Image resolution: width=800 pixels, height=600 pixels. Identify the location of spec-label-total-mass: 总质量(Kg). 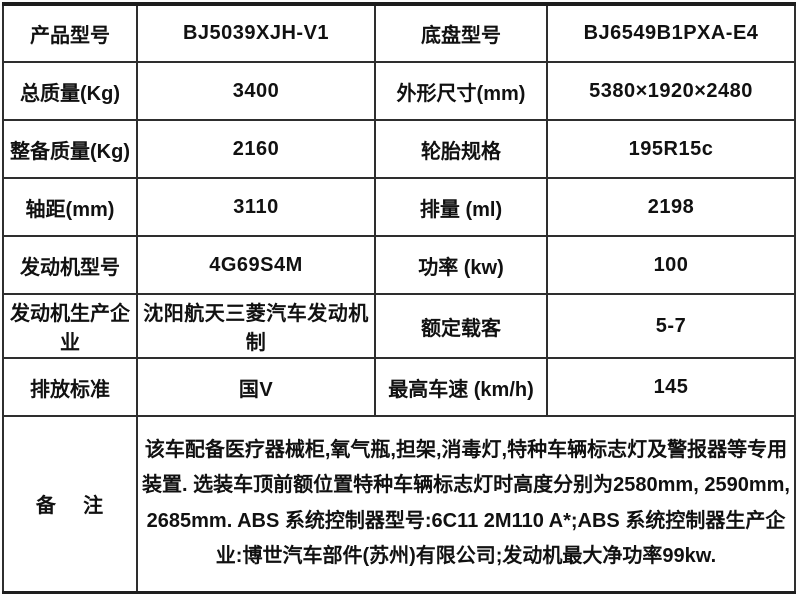
(70, 91).